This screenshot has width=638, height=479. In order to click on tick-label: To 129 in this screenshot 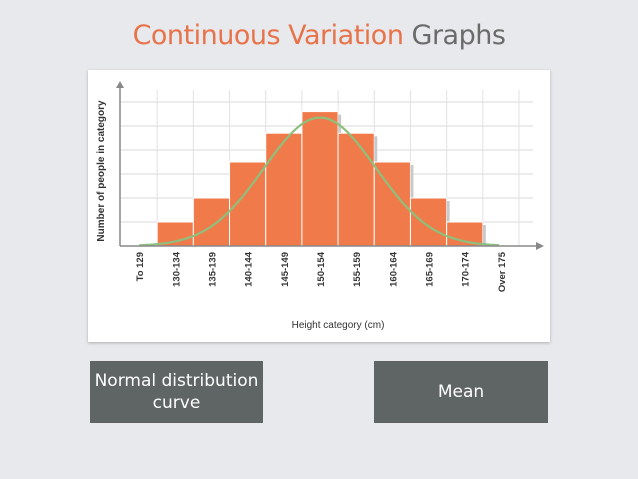, I will do `click(140, 266)`.